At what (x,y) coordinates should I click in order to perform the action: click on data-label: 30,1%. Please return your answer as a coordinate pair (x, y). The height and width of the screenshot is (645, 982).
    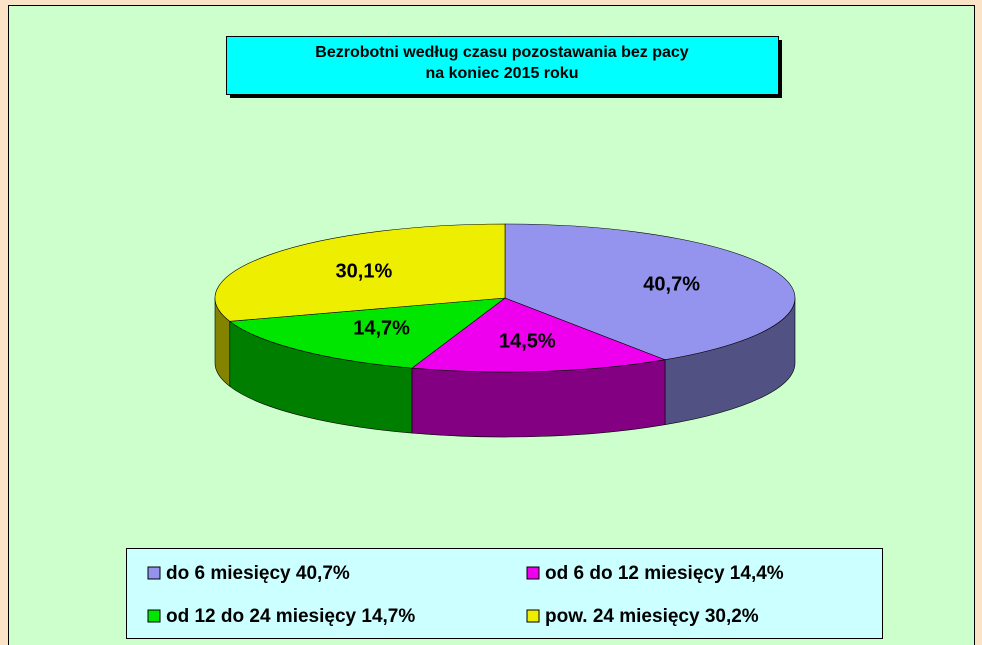
    Looking at the image, I should click on (364, 271).